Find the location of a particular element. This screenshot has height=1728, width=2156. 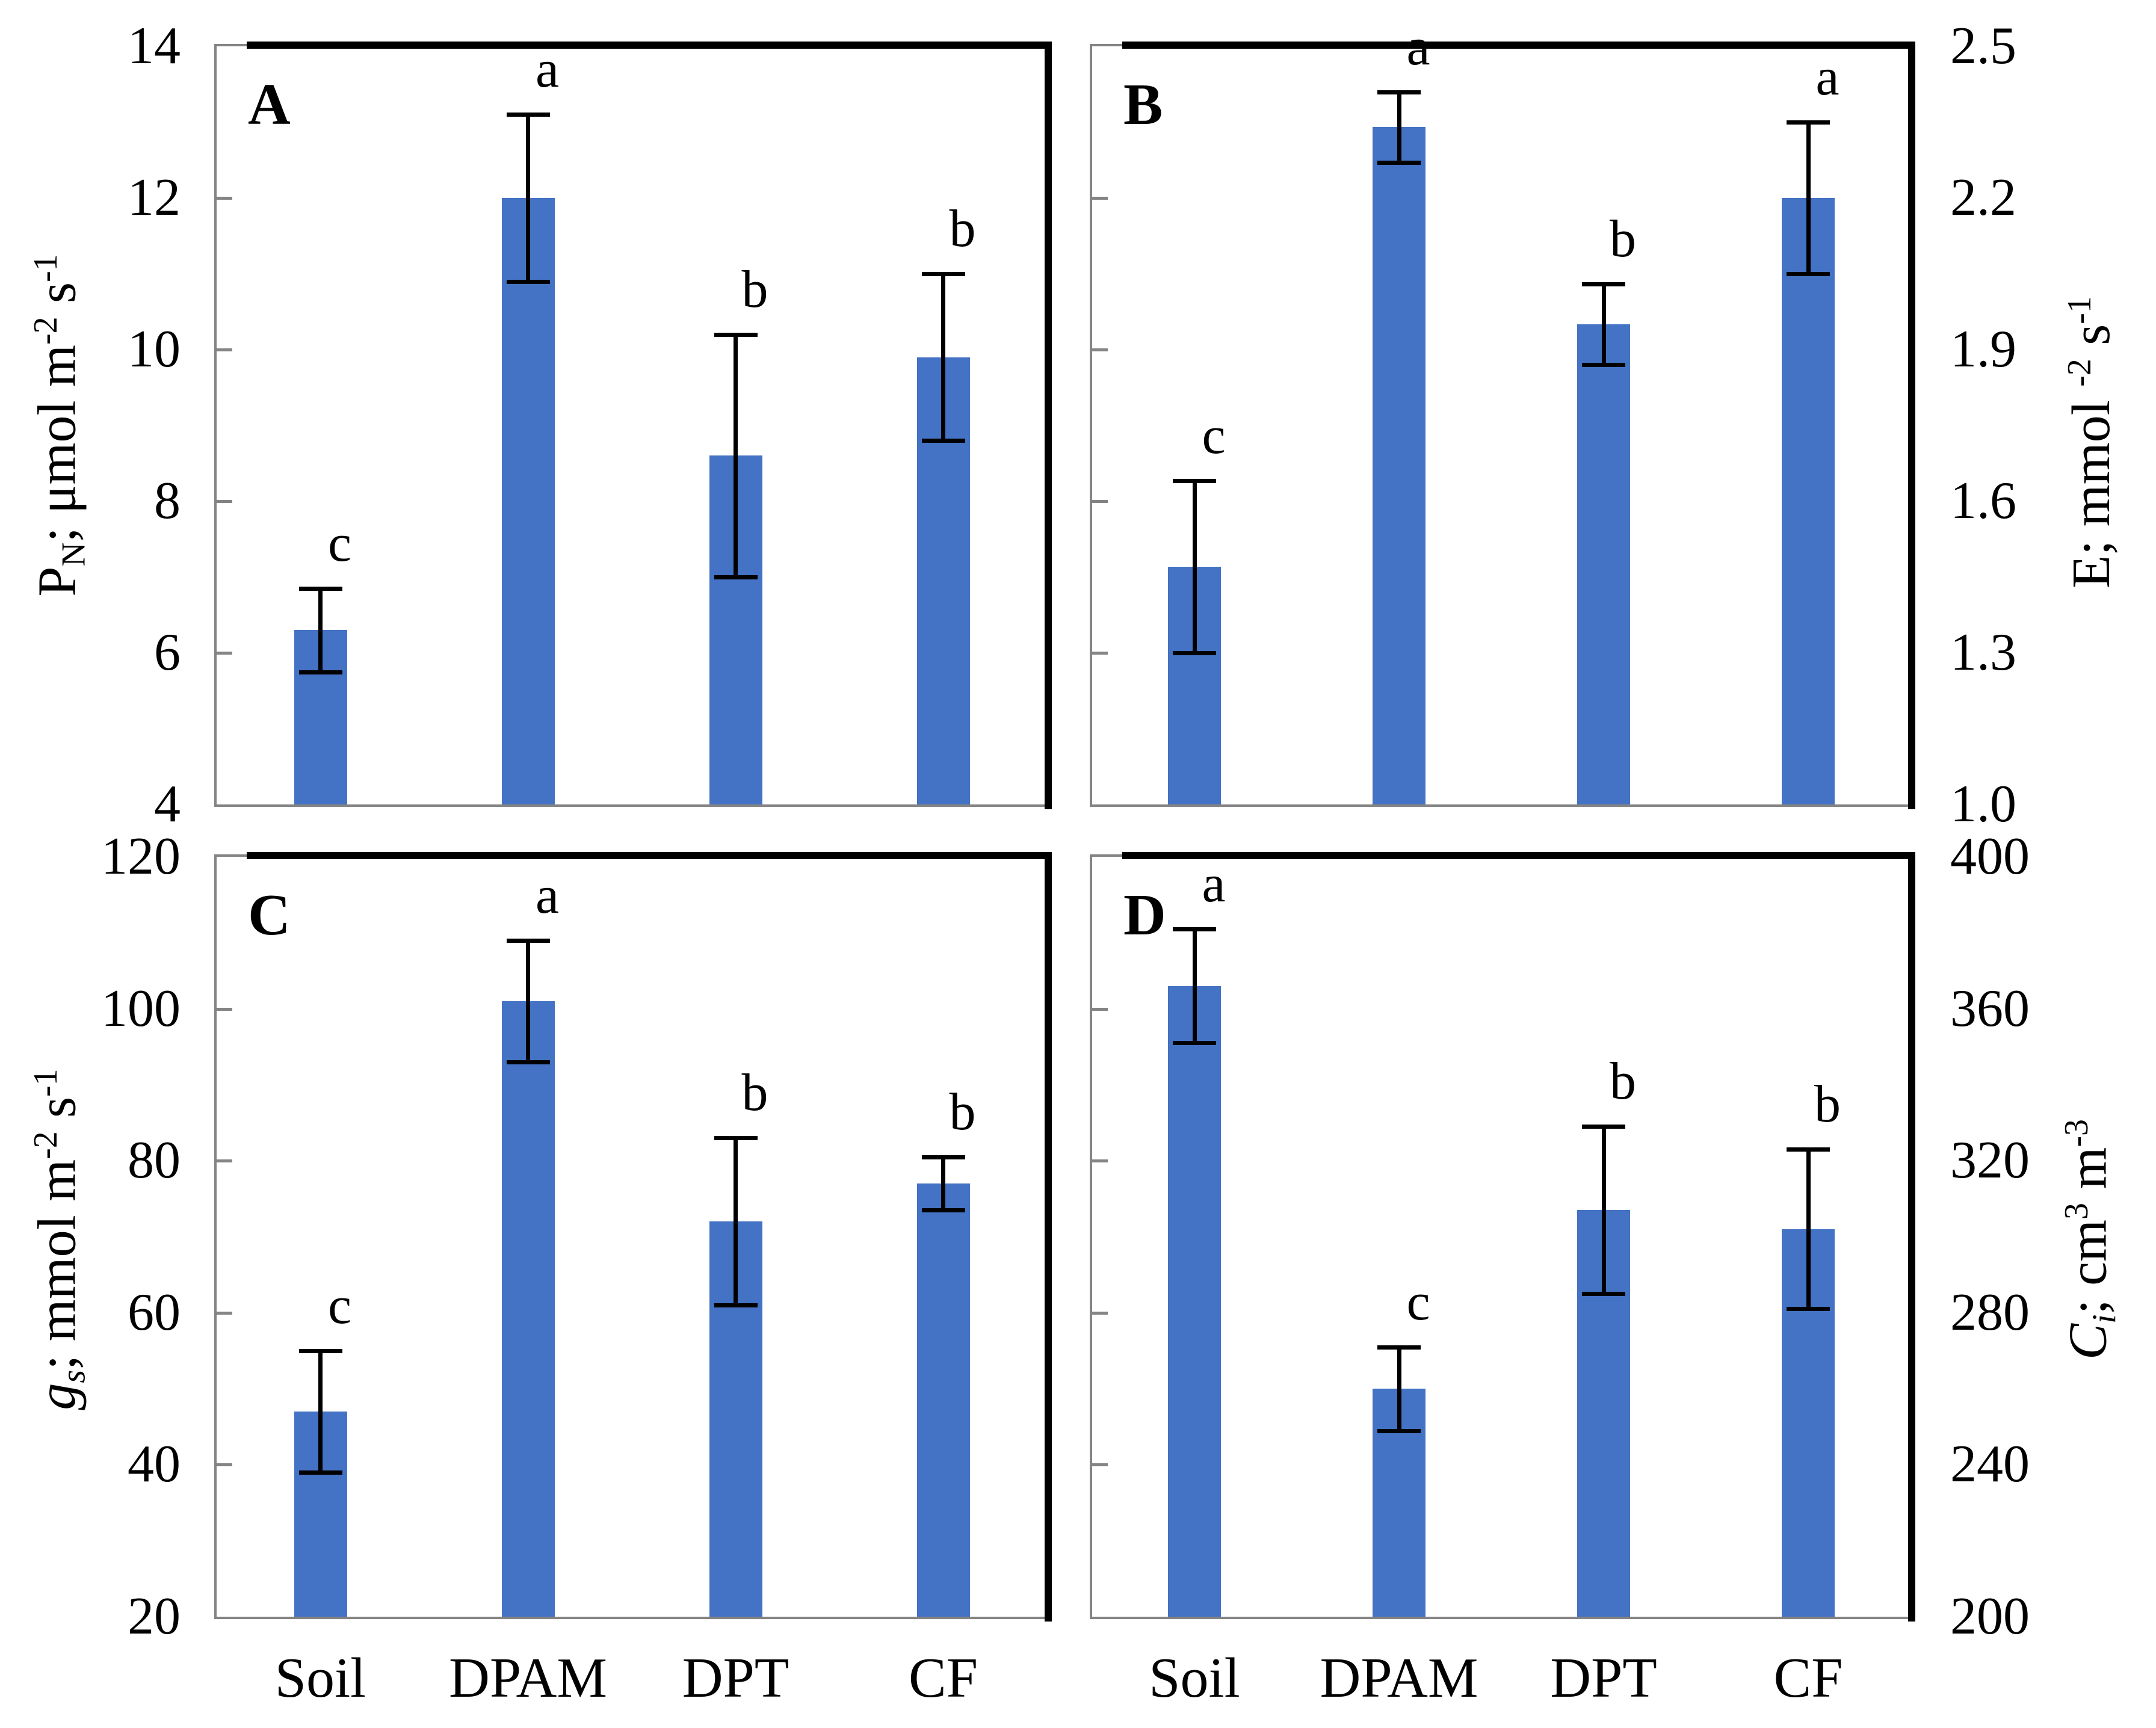

errorbar-A-DPAM is located at coordinates (528, 198).